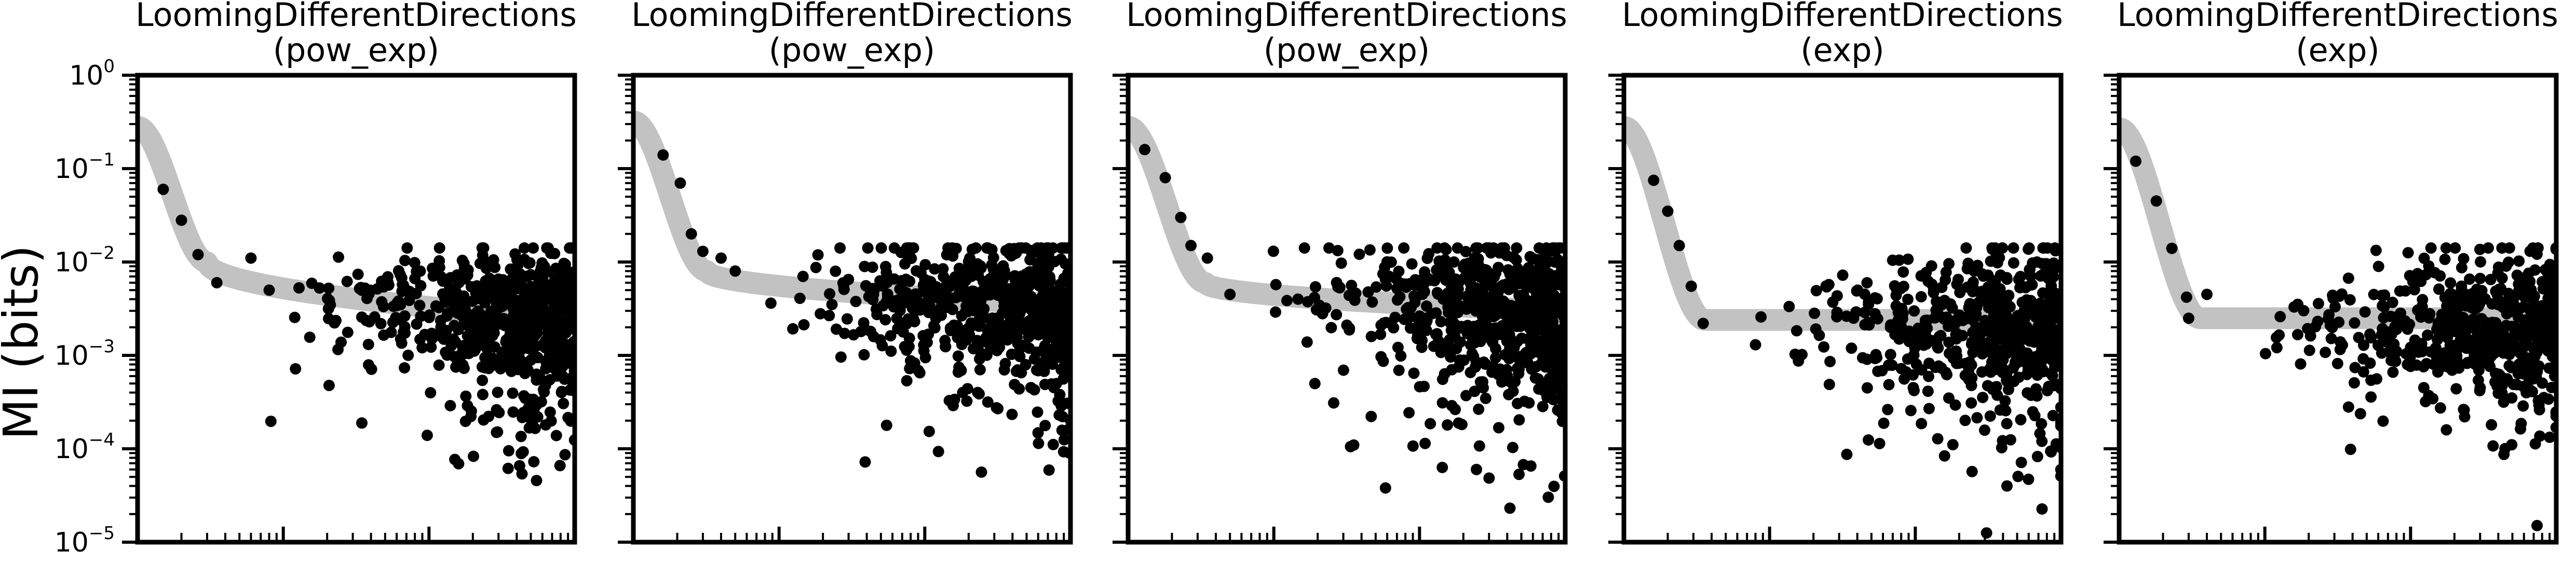 This screenshot has width=2576, height=565. Describe the element at coordinates (356, 50) in the screenshot. I see `panel-subtitle: (pow_exp)` at that location.